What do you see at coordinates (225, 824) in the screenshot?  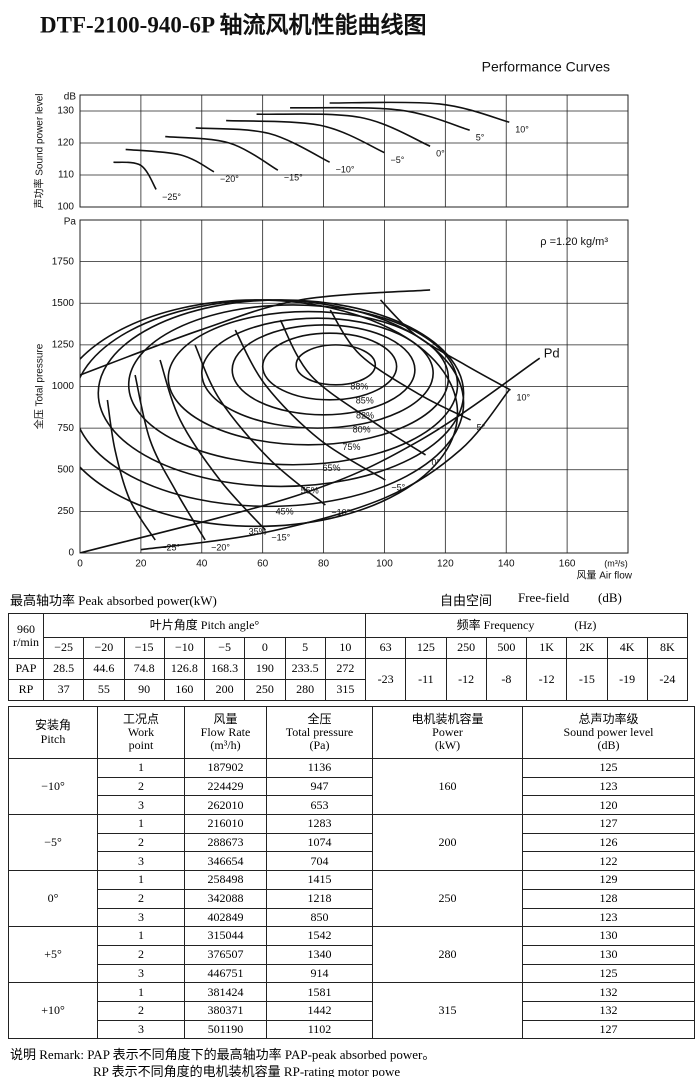 I see `cell: 216010` at bounding box center [225, 824].